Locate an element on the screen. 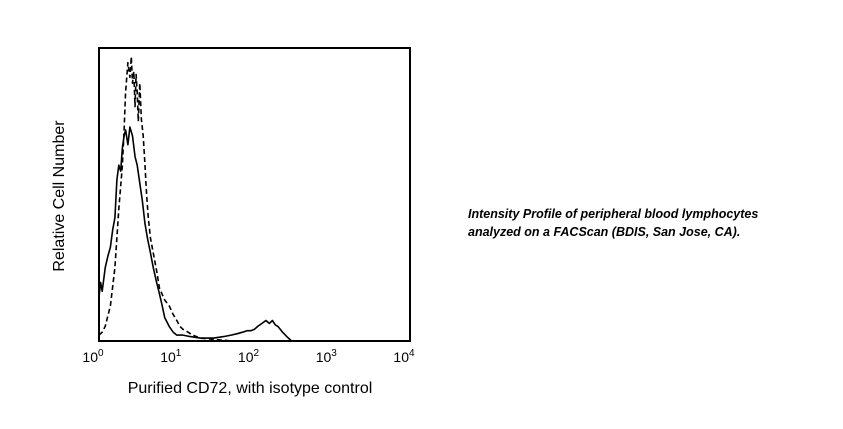  x-tick-label: 10¹ is located at coordinates (171, 356).